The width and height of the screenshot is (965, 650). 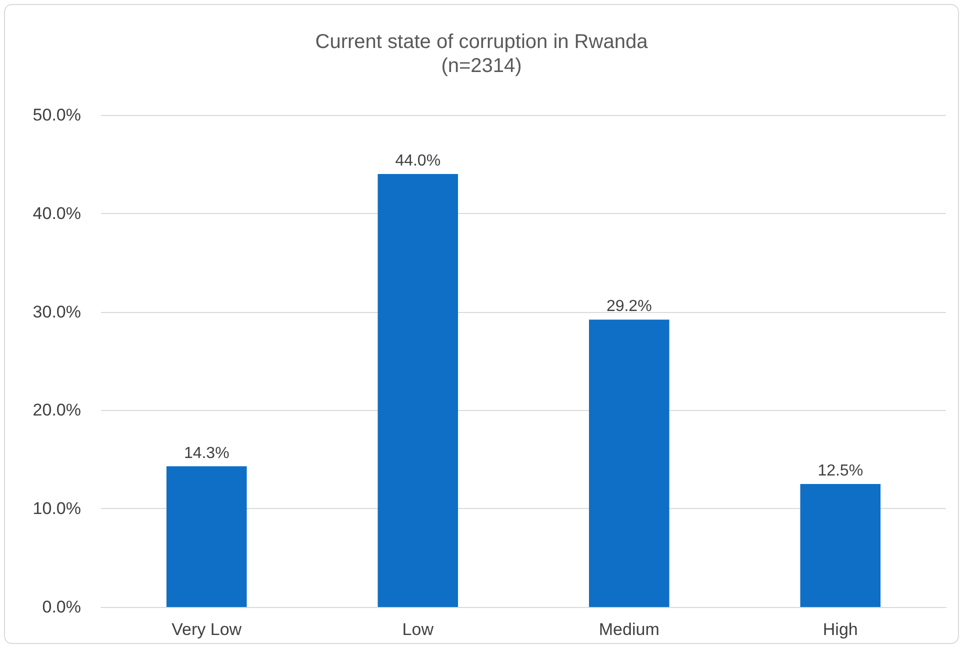 What do you see at coordinates (56, 508) in the screenshot?
I see `y-tick-label: 10.0%` at bounding box center [56, 508].